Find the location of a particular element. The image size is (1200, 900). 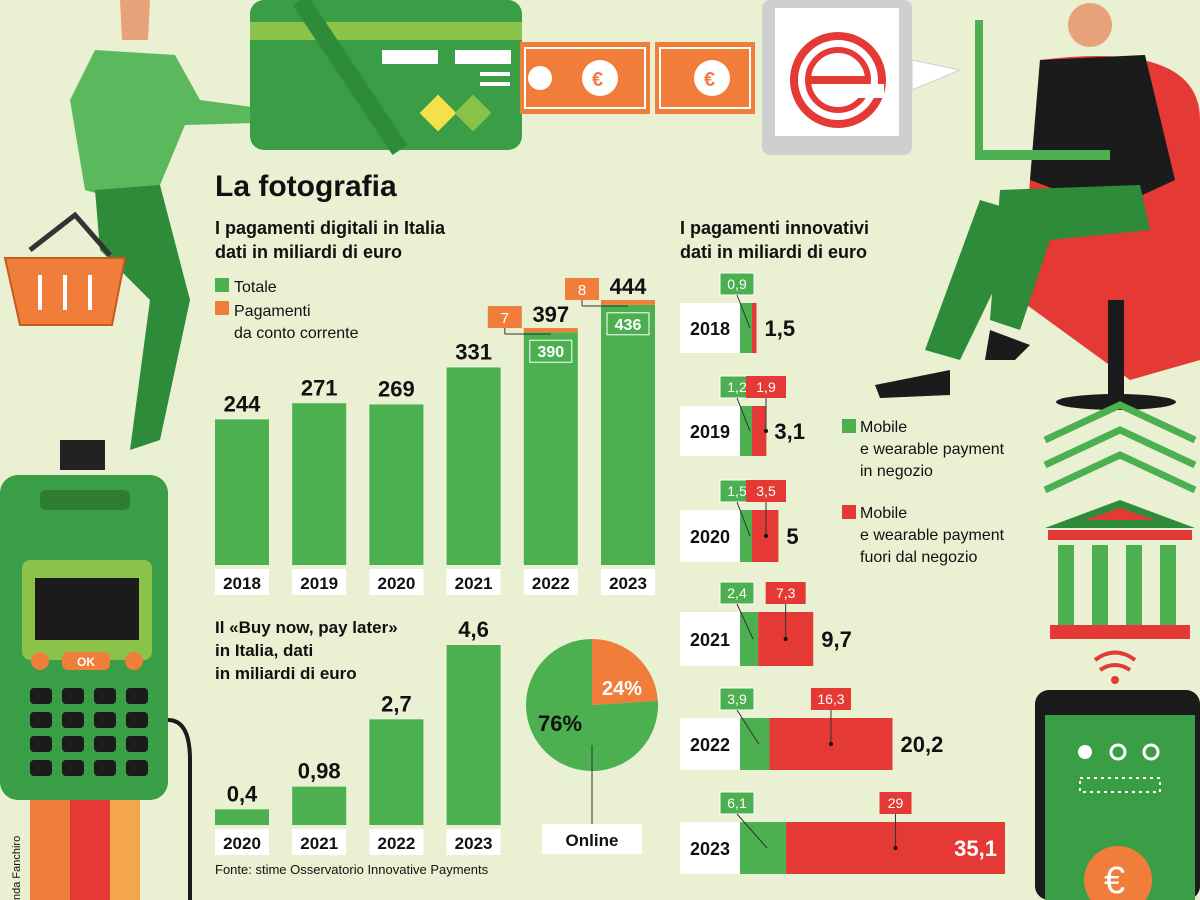

innov-total-2022: 20,2 is located at coordinates (922, 744).